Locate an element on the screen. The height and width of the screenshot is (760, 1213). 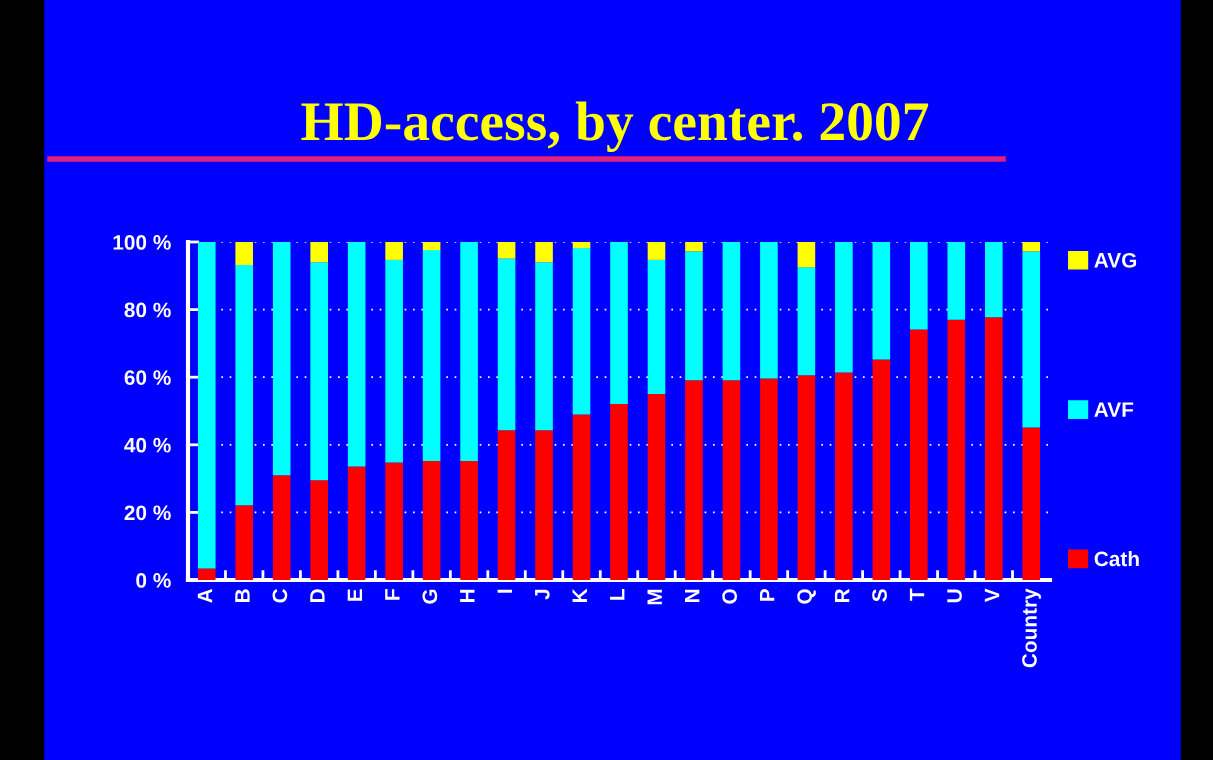
x-tick-label: I is located at coordinates (504, 591).